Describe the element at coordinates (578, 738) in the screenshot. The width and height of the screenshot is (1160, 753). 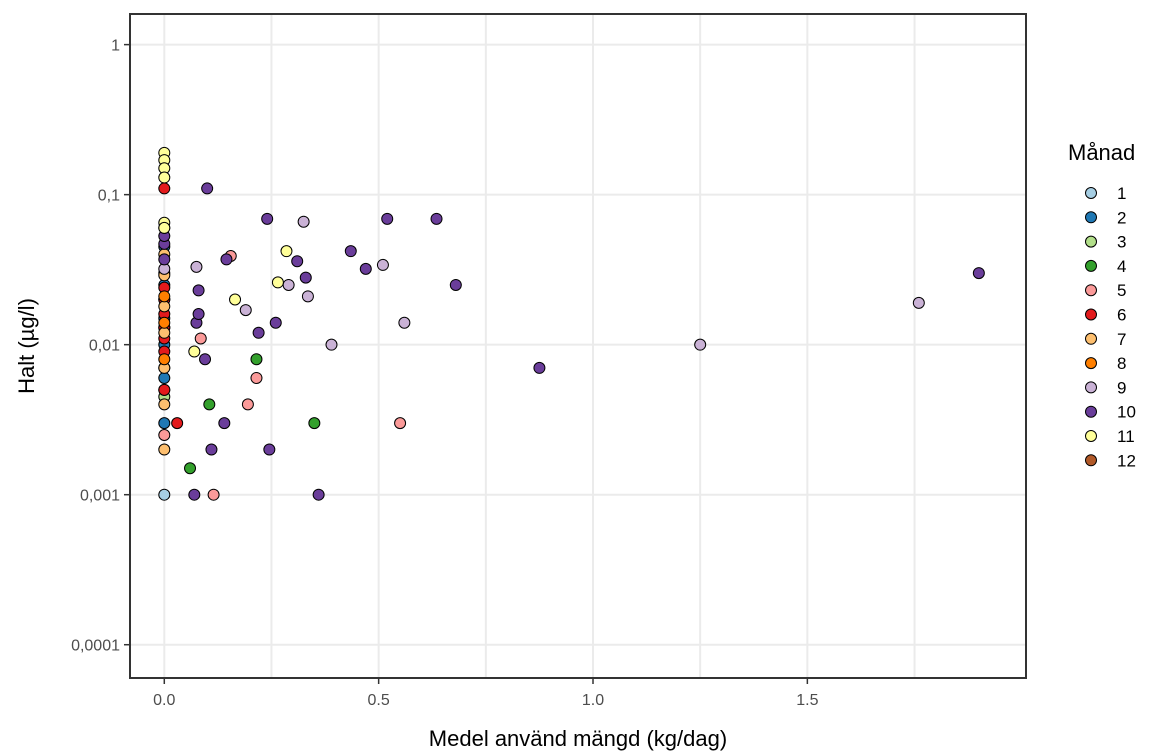
I see `x-axis-title: Medel använd mängd (kg/dag)` at that location.